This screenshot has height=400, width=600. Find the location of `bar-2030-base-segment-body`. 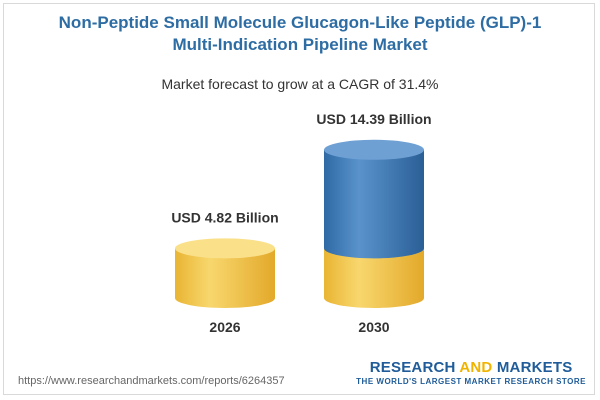

bar-2030-base-segment-body is located at coordinates (374, 278).